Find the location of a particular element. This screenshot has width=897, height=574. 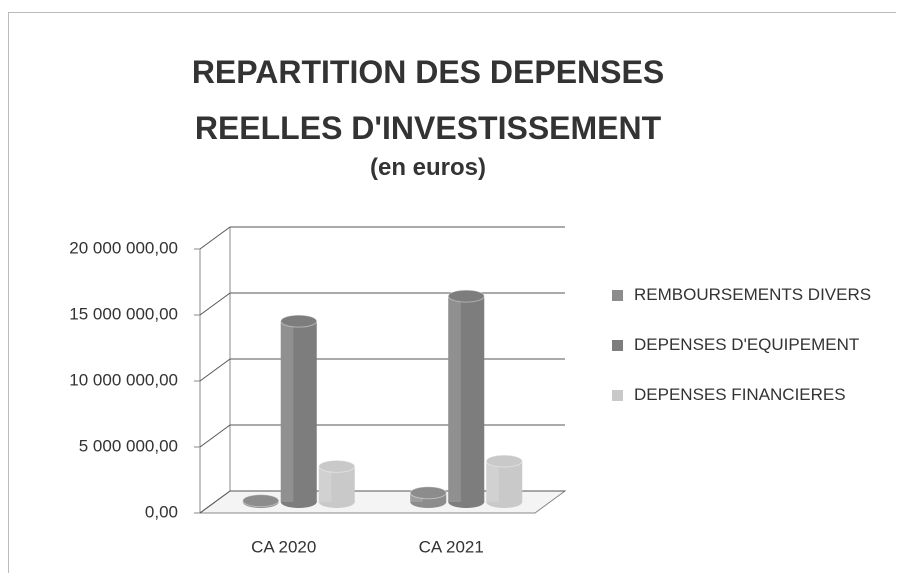

y-tick-label: 15 000 000,00 is located at coordinates (123, 313).